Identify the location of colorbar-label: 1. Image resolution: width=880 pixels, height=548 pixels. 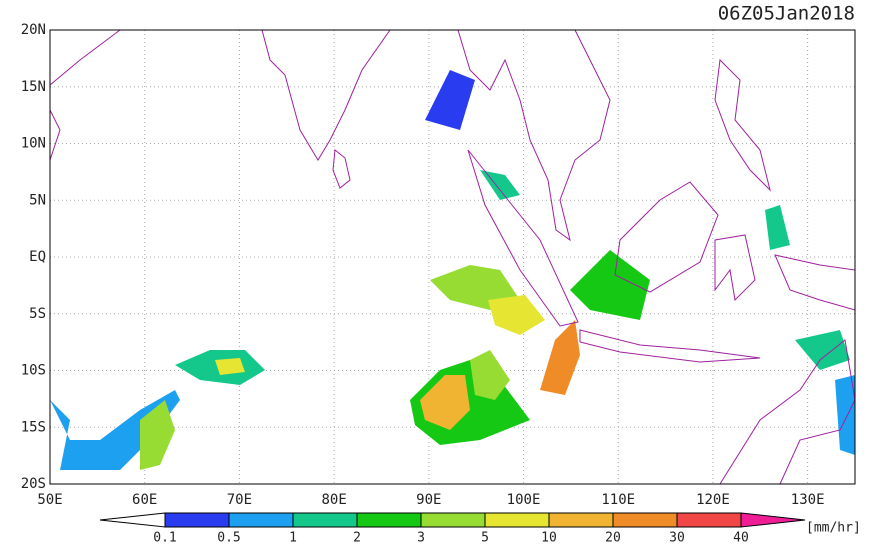
(293, 538).